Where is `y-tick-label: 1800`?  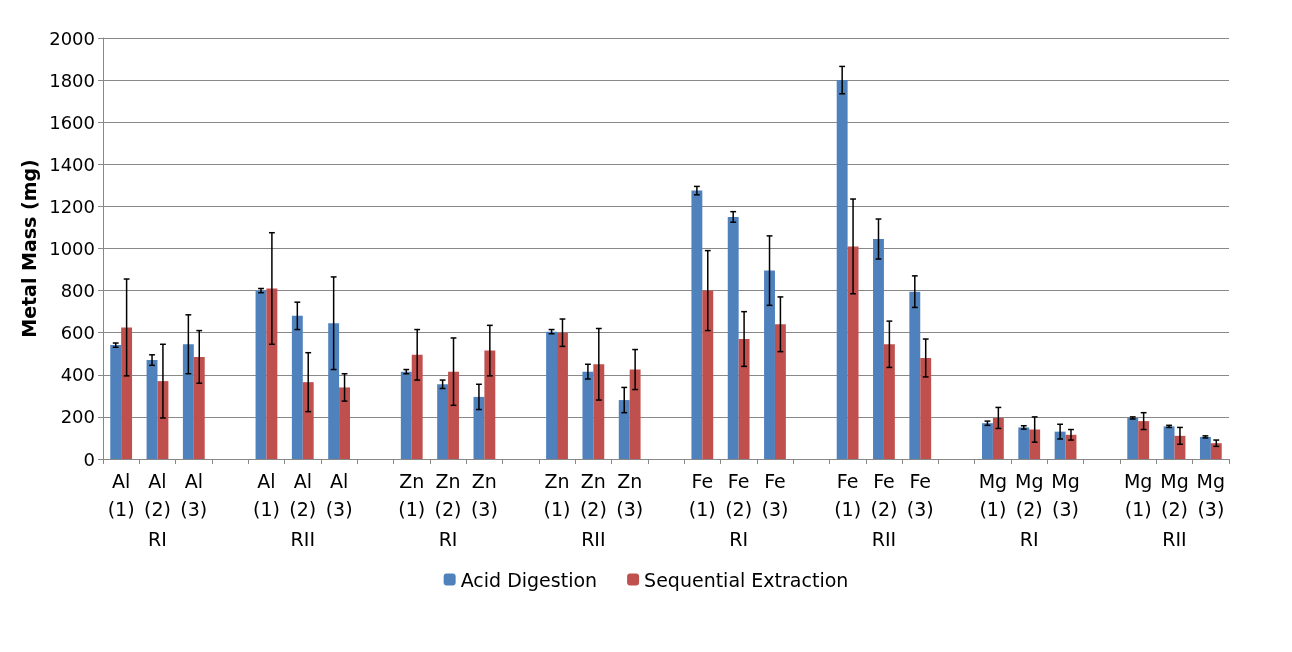 y-tick-label: 1800 is located at coordinates (72, 80).